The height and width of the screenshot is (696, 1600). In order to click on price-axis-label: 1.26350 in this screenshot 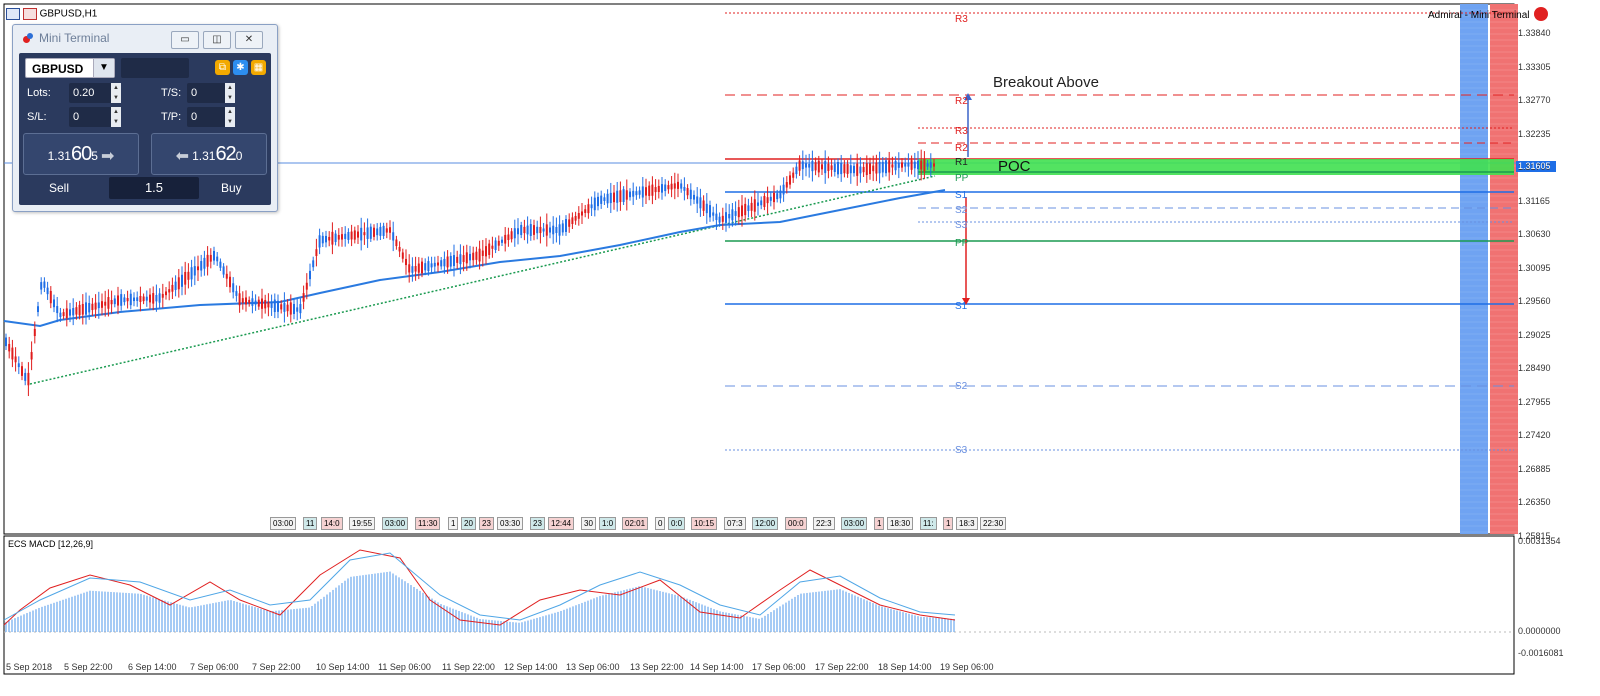, I will do `click(1534, 502)`.